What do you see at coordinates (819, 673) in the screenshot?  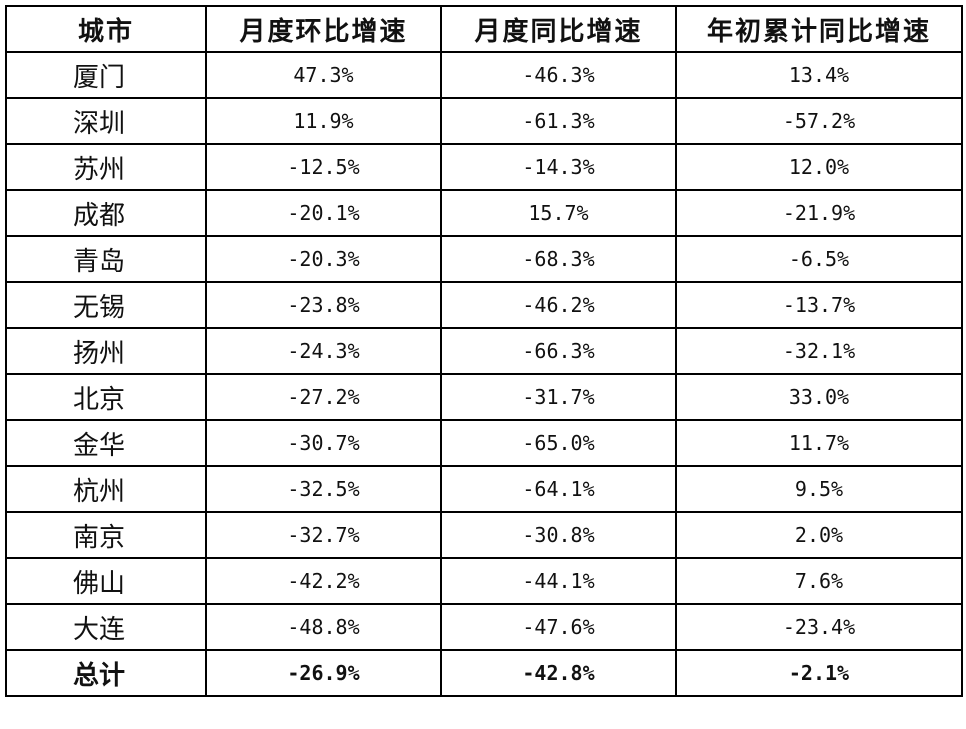 I see `value-cell: -2.1%` at bounding box center [819, 673].